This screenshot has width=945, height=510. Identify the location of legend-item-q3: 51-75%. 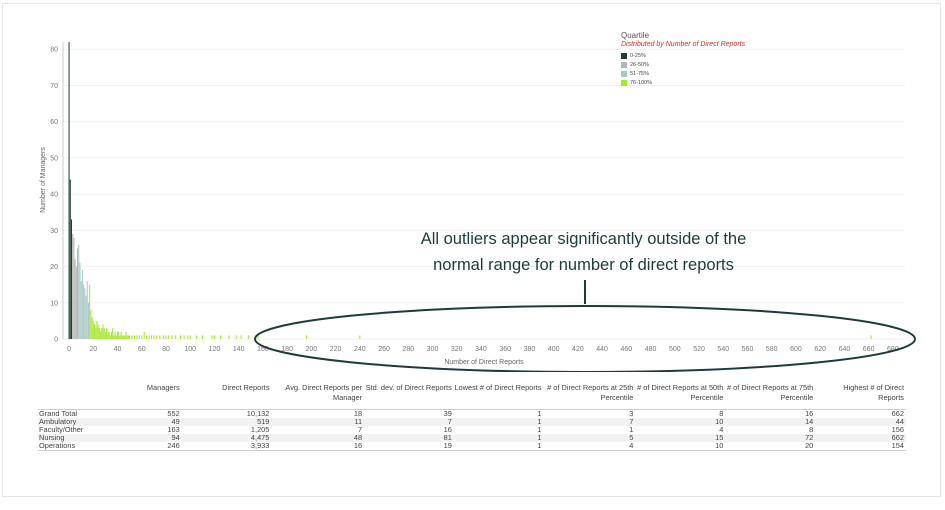
(683, 73).